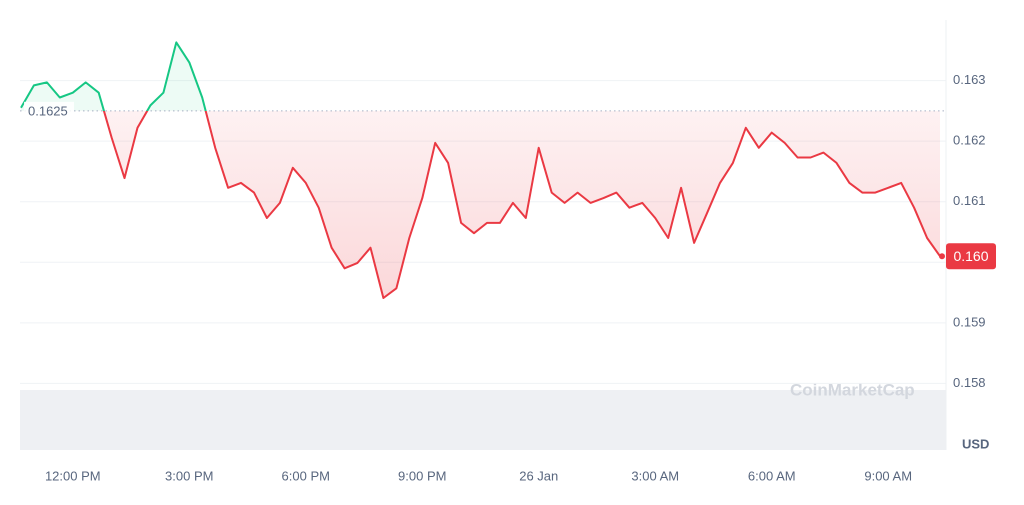 The width and height of the screenshot is (1024, 505). Describe the element at coordinates (189, 475) in the screenshot. I see `x-tick-label: 3:00 PM` at that location.